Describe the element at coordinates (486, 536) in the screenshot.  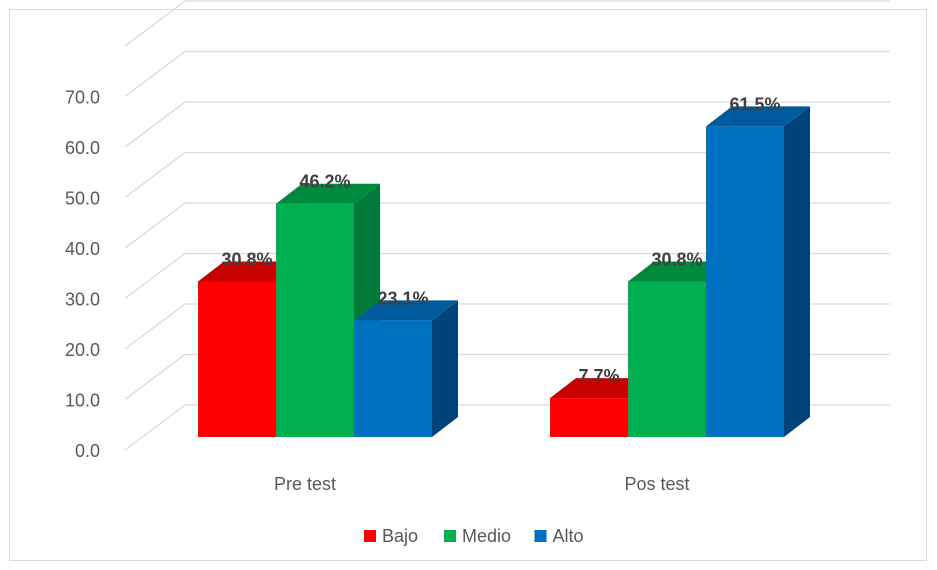
I see `legend-label: Medio` at that location.